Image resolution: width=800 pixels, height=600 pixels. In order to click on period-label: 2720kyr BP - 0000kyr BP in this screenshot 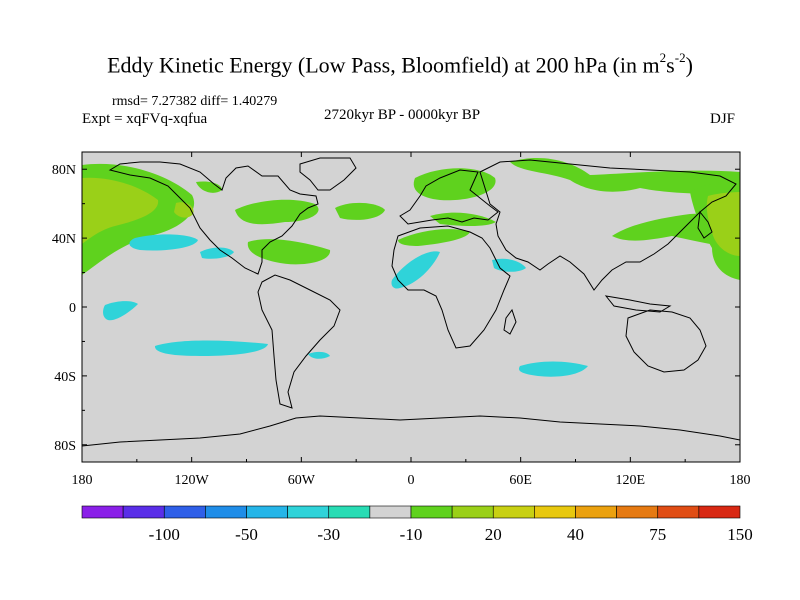, I will do `click(402, 115)`.